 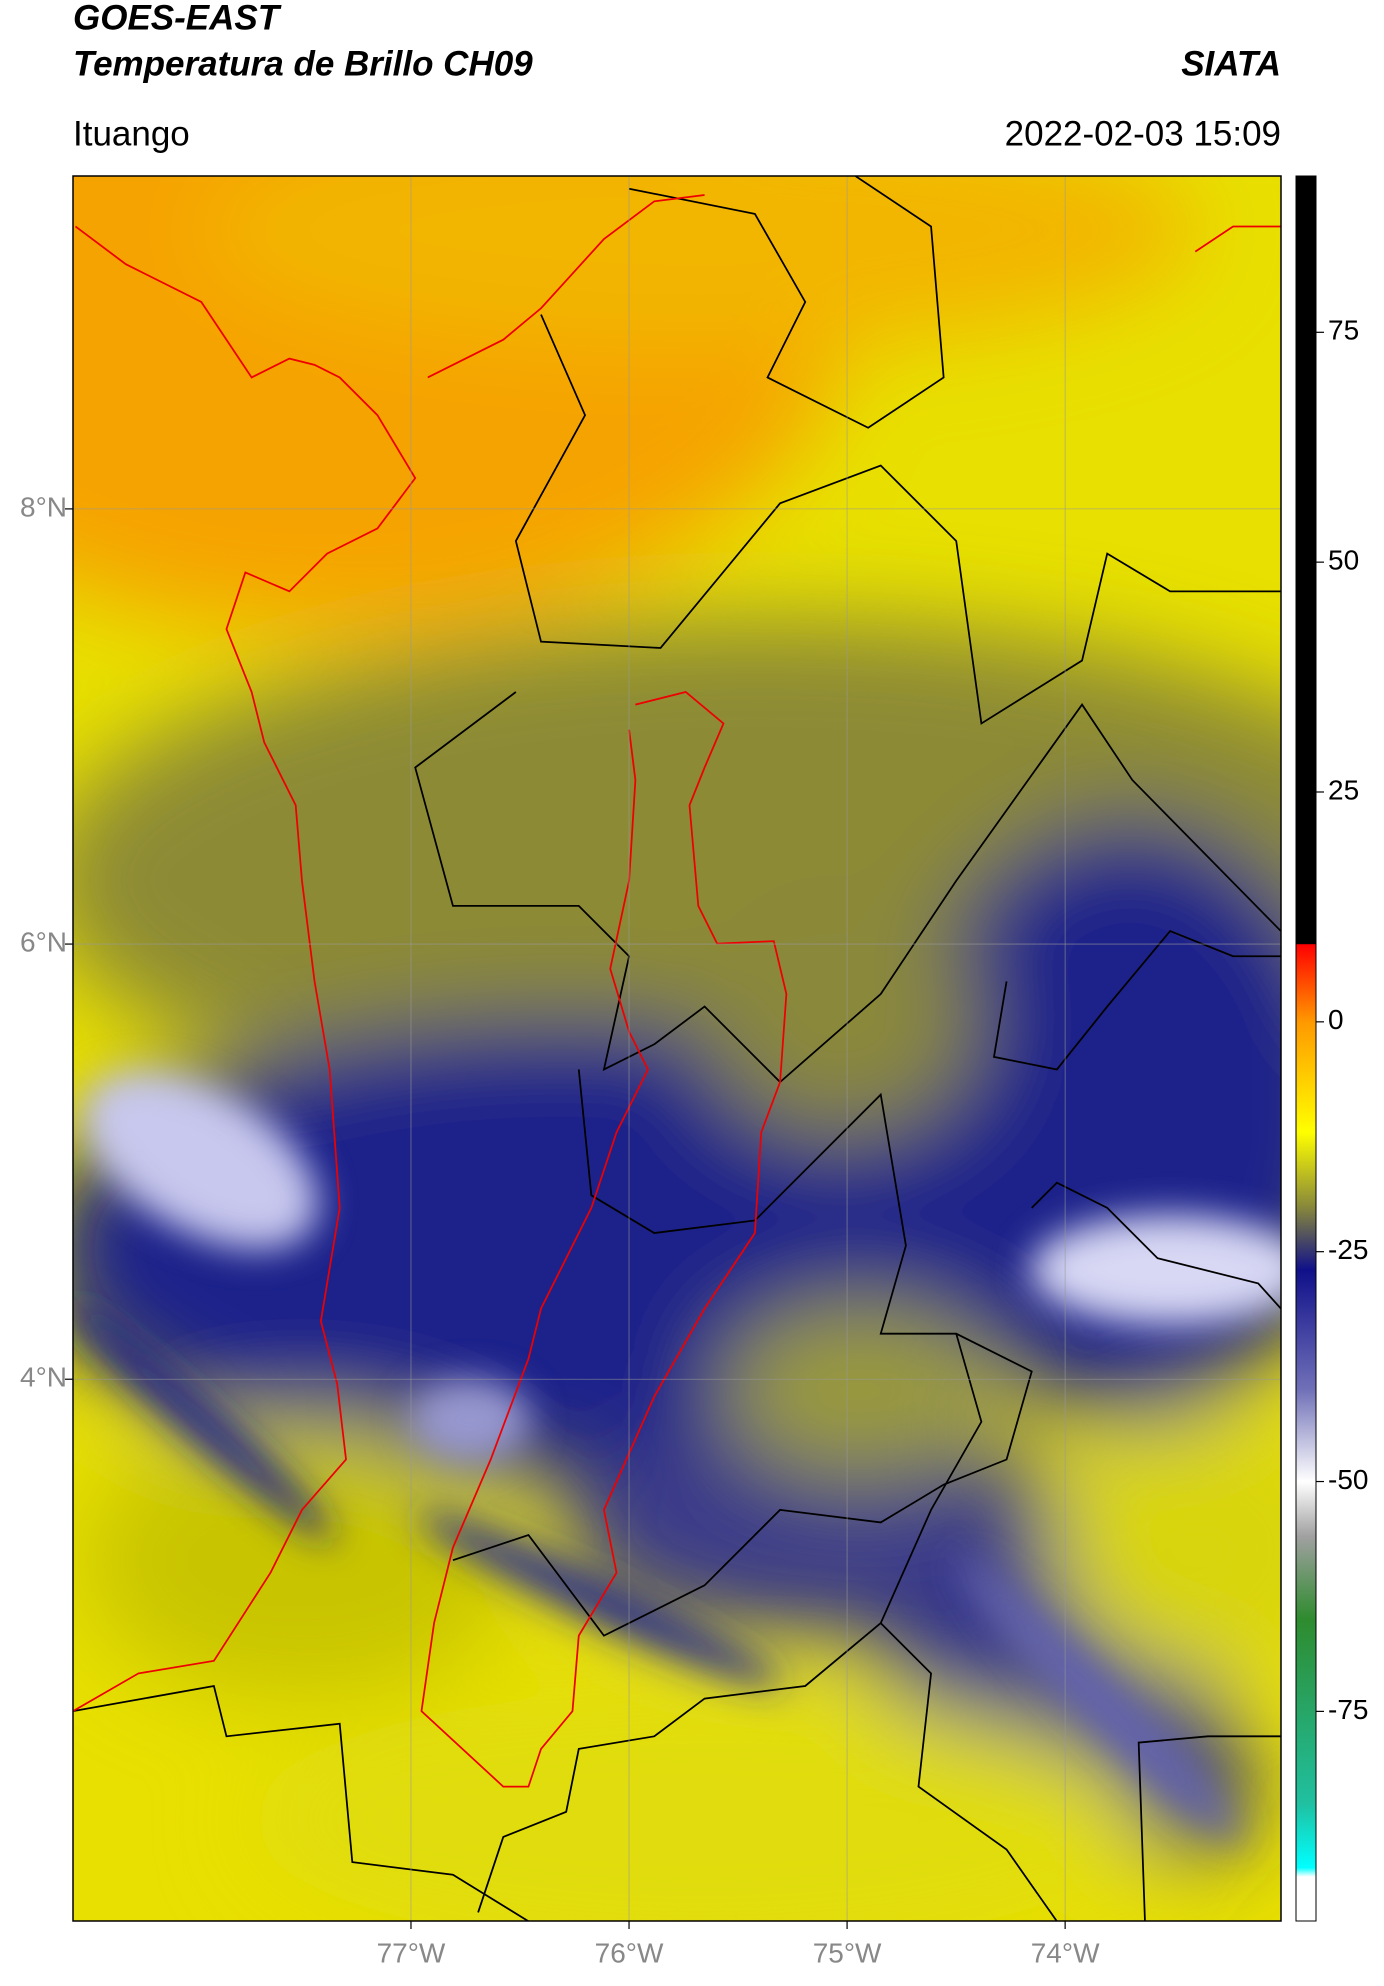 I want to click on y-tick-label: 6°N, so click(x=43, y=941).